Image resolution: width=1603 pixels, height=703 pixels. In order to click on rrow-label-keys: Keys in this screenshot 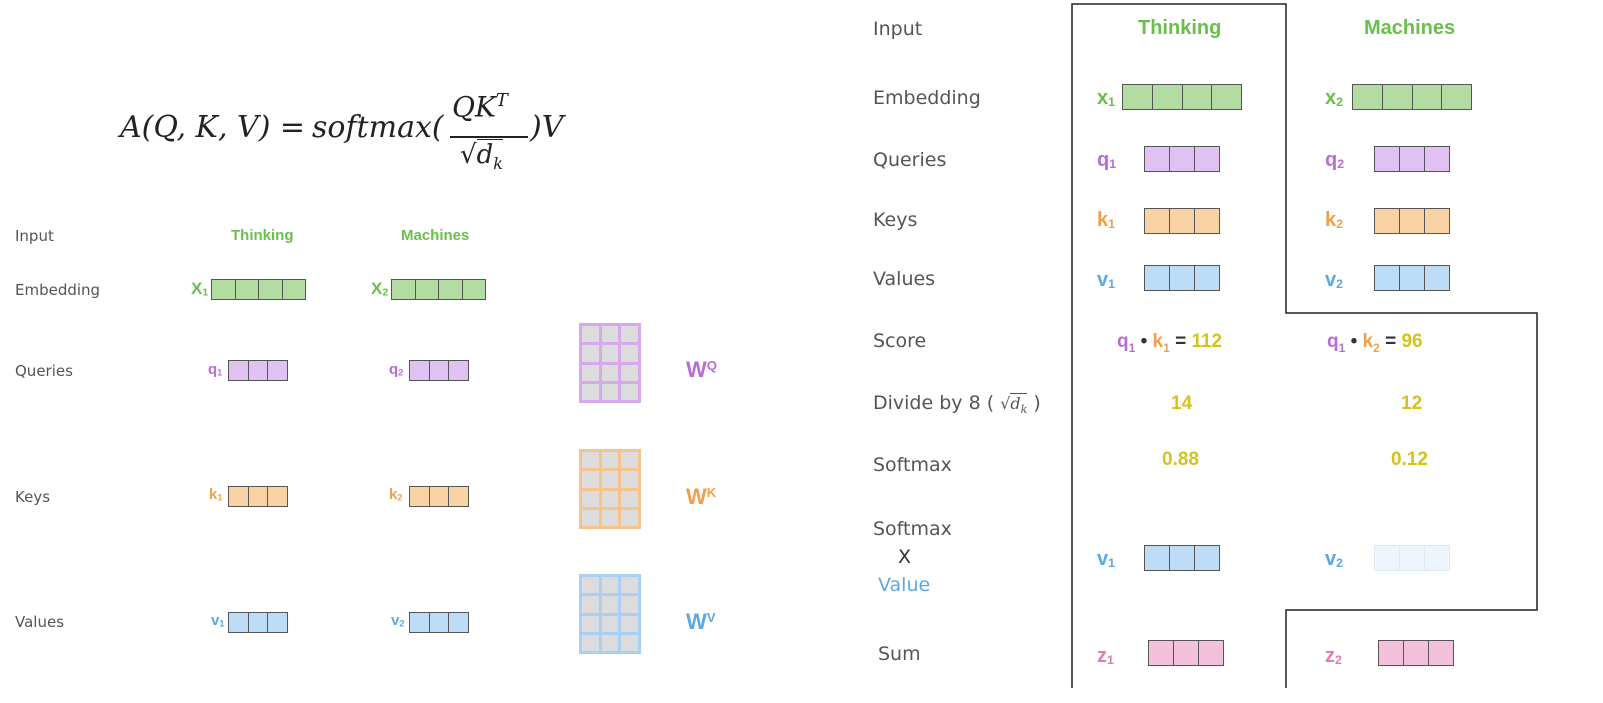, I will do `click(895, 220)`.